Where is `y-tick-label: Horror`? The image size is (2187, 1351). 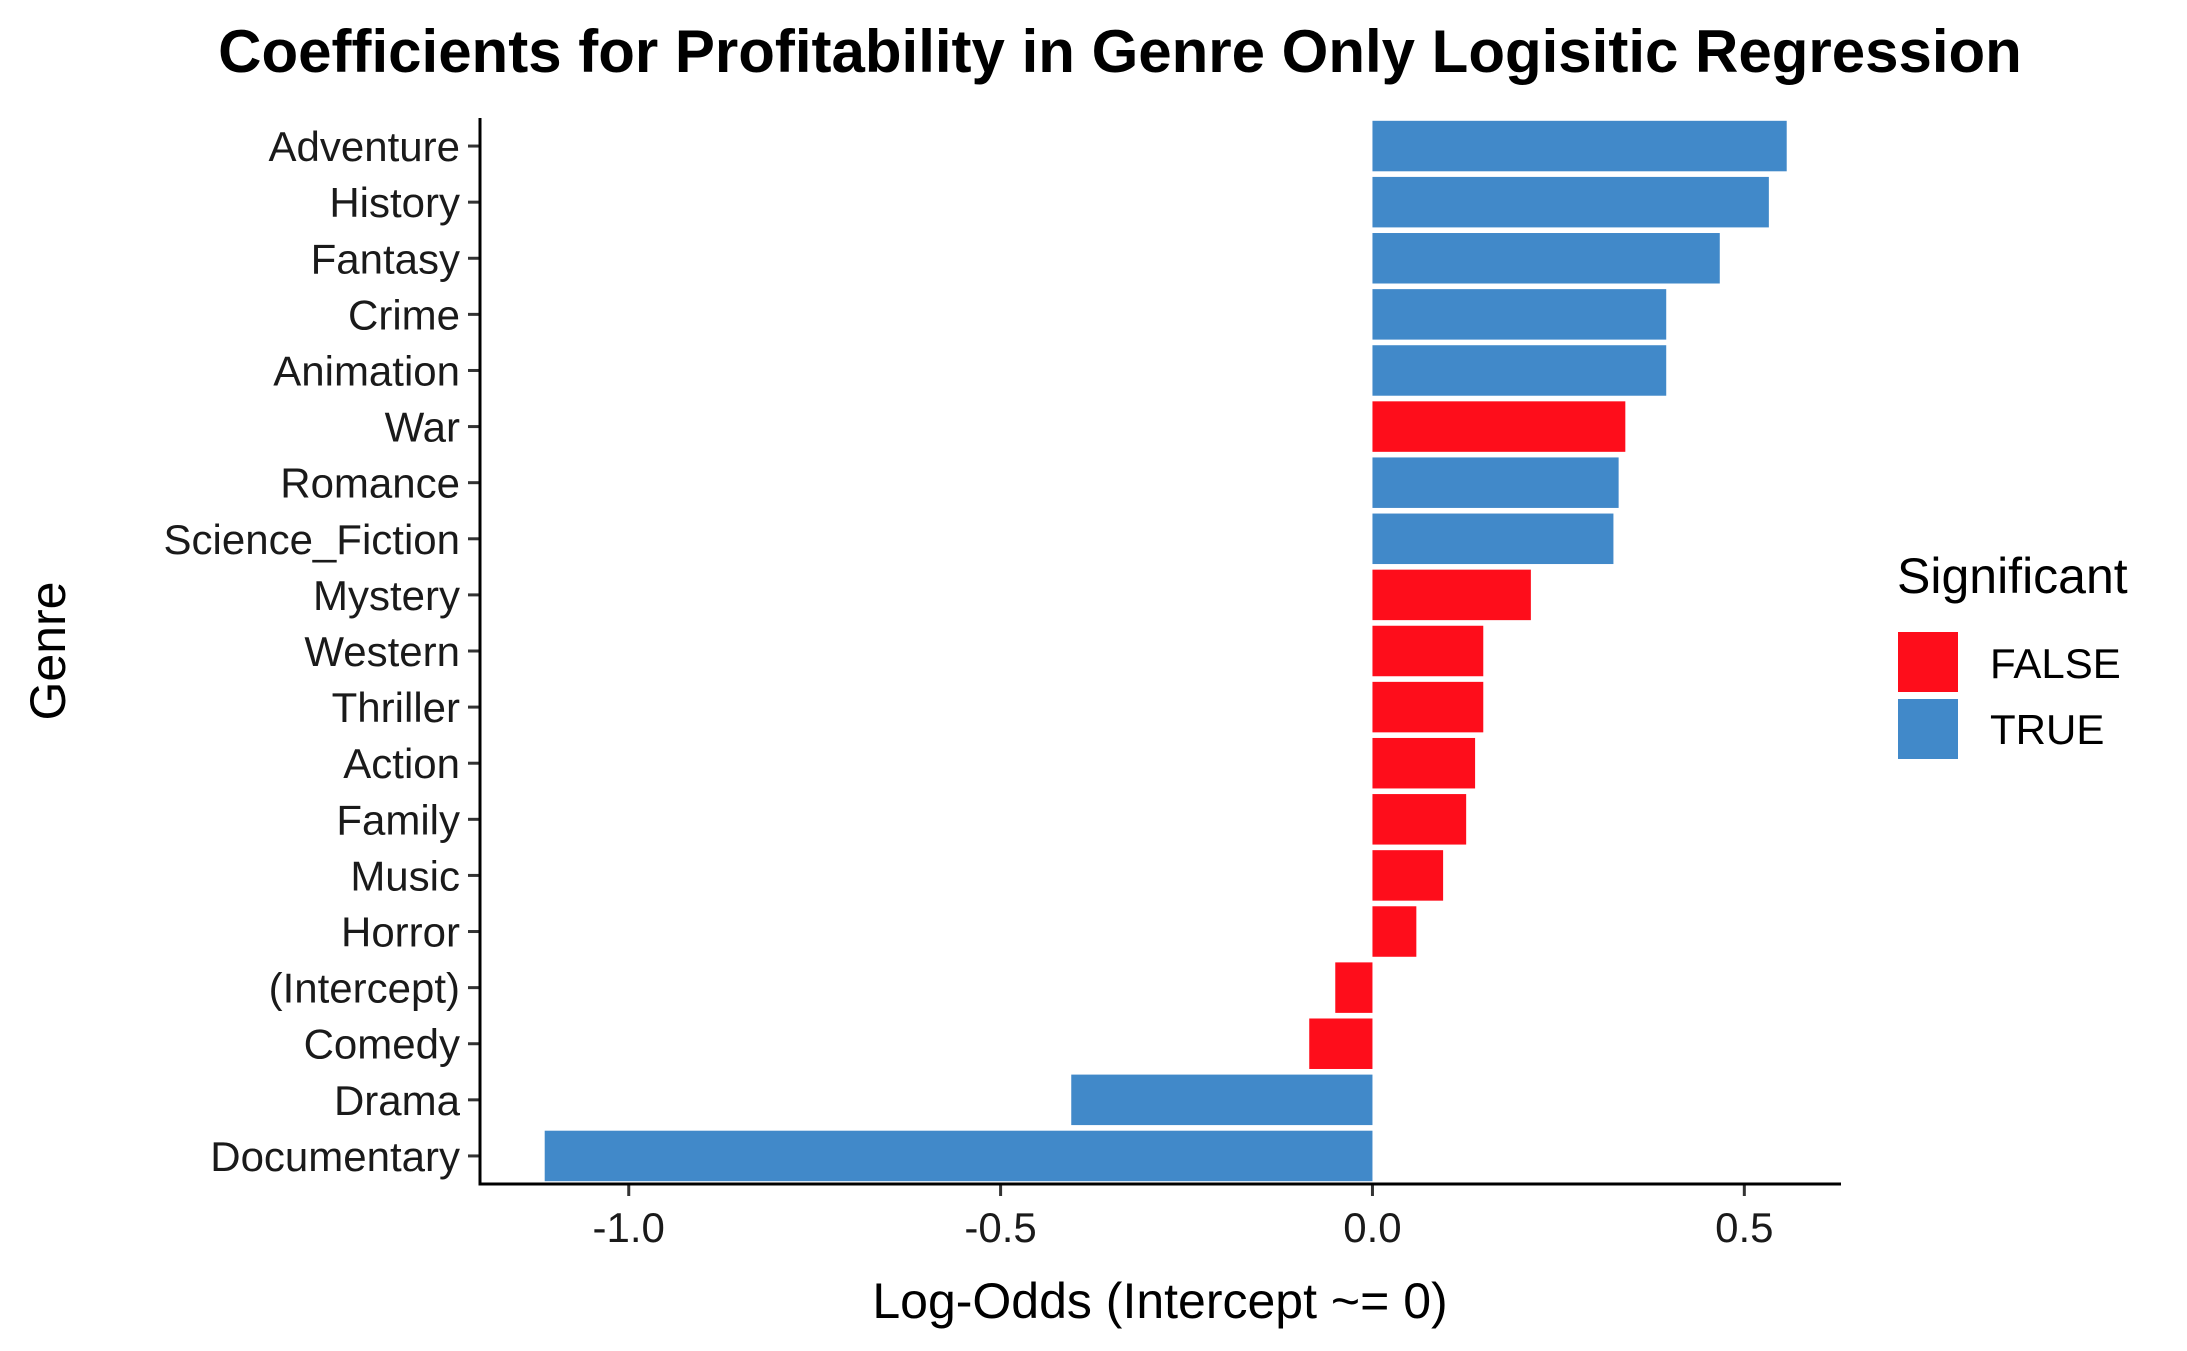 y-tick-label: Horror is located at coordinates (400, 932).